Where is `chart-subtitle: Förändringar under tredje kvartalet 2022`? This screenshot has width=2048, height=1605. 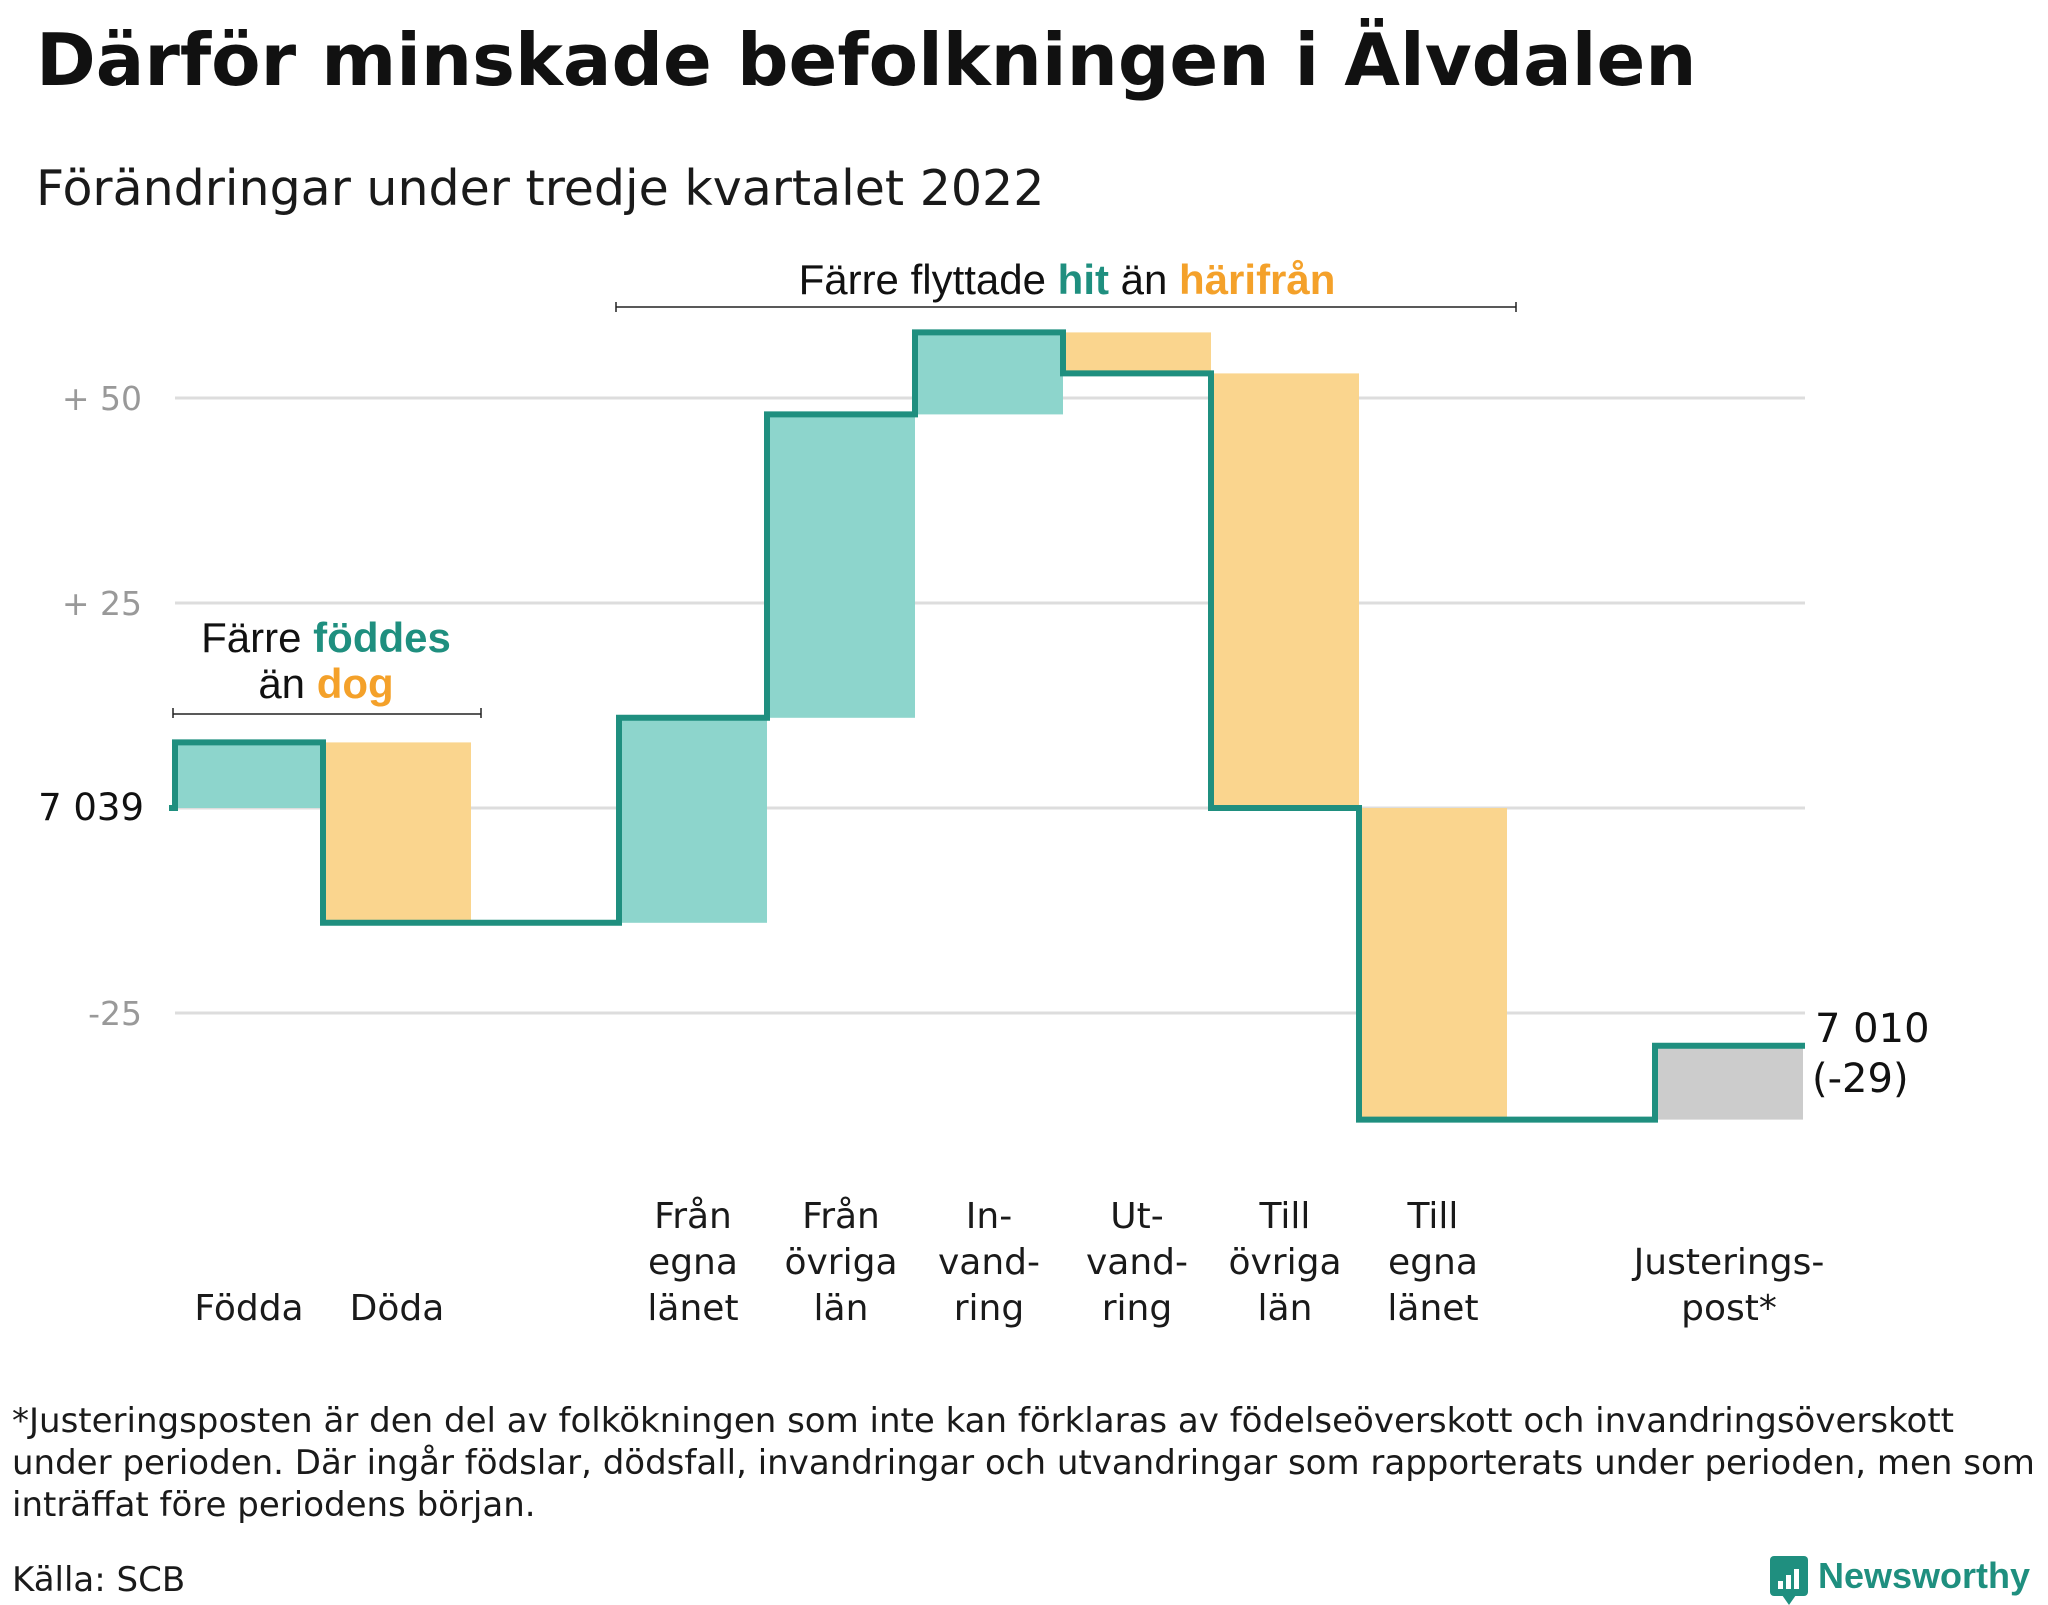
chart-subtitle: Förändringar under tredje kvartalet 2022 is located at coordinates (540, 188).